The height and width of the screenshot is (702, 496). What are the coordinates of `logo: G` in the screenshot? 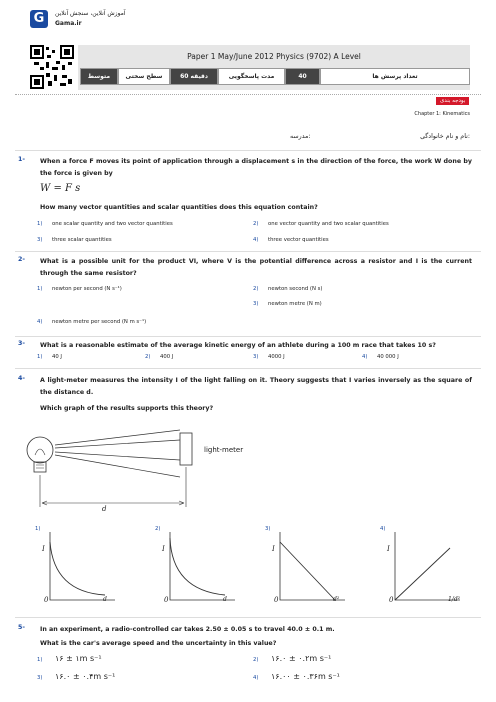 It's located at (39, 19).